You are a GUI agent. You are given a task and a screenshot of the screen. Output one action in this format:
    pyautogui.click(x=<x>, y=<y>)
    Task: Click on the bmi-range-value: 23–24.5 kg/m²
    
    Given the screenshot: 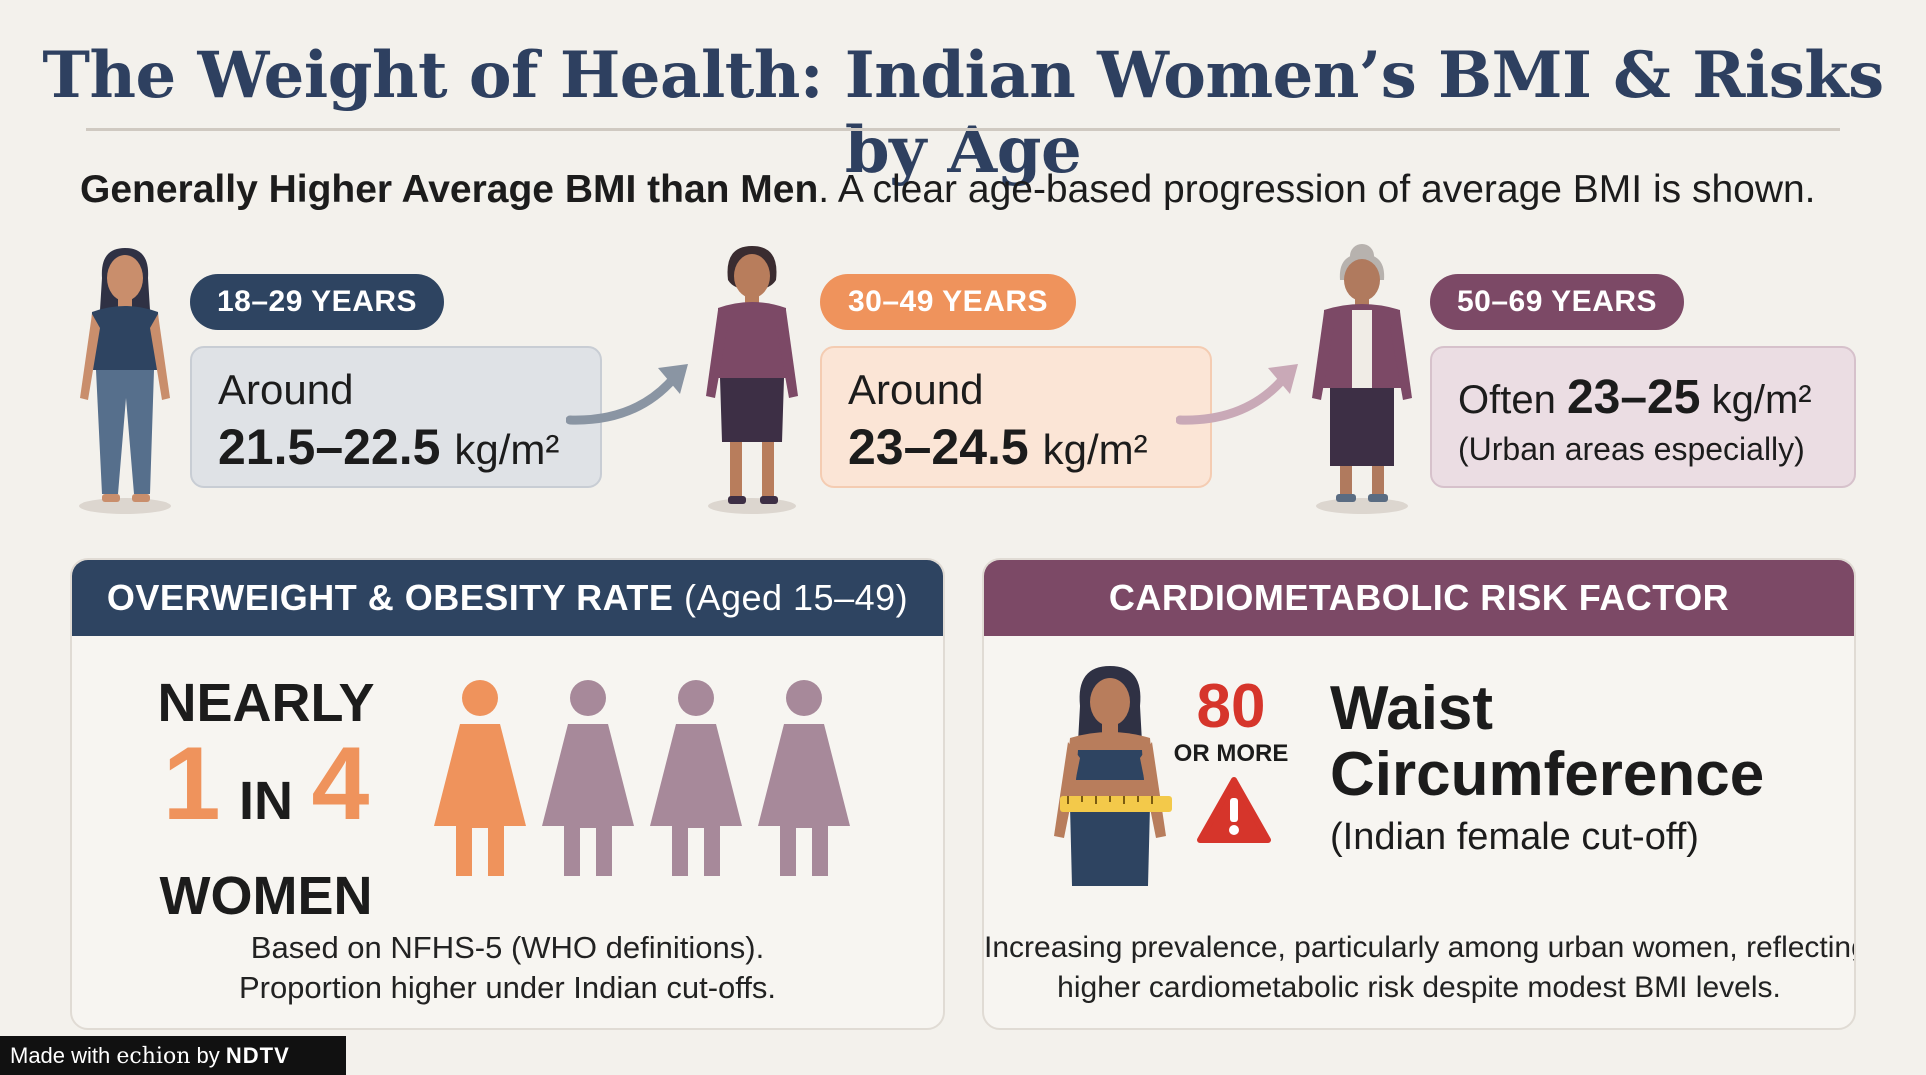 What is the action you would take?
    pyautogui.click(x=1016, y=447)
    